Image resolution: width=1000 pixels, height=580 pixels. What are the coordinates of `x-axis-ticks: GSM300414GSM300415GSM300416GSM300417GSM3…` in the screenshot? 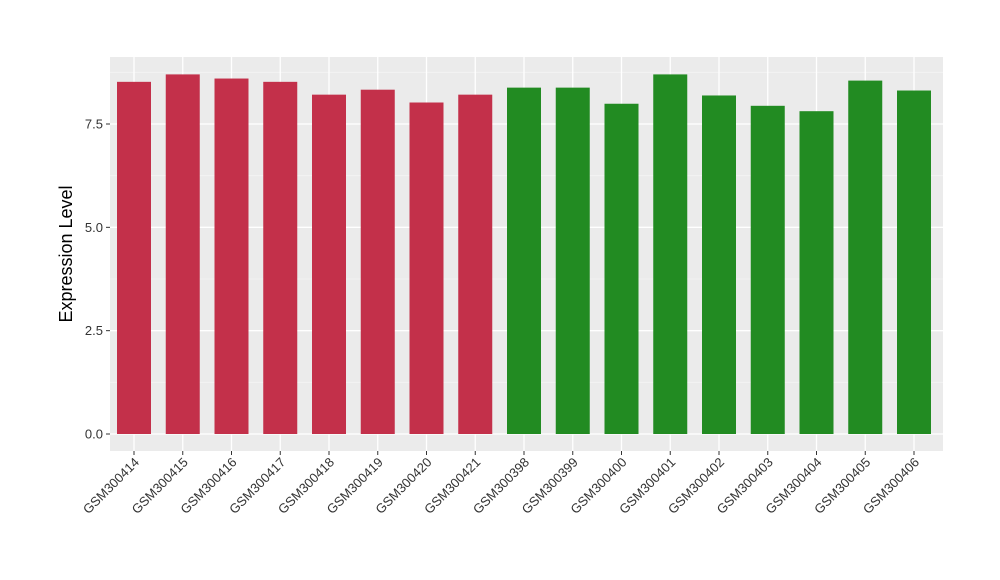 It's located at (501, 484).